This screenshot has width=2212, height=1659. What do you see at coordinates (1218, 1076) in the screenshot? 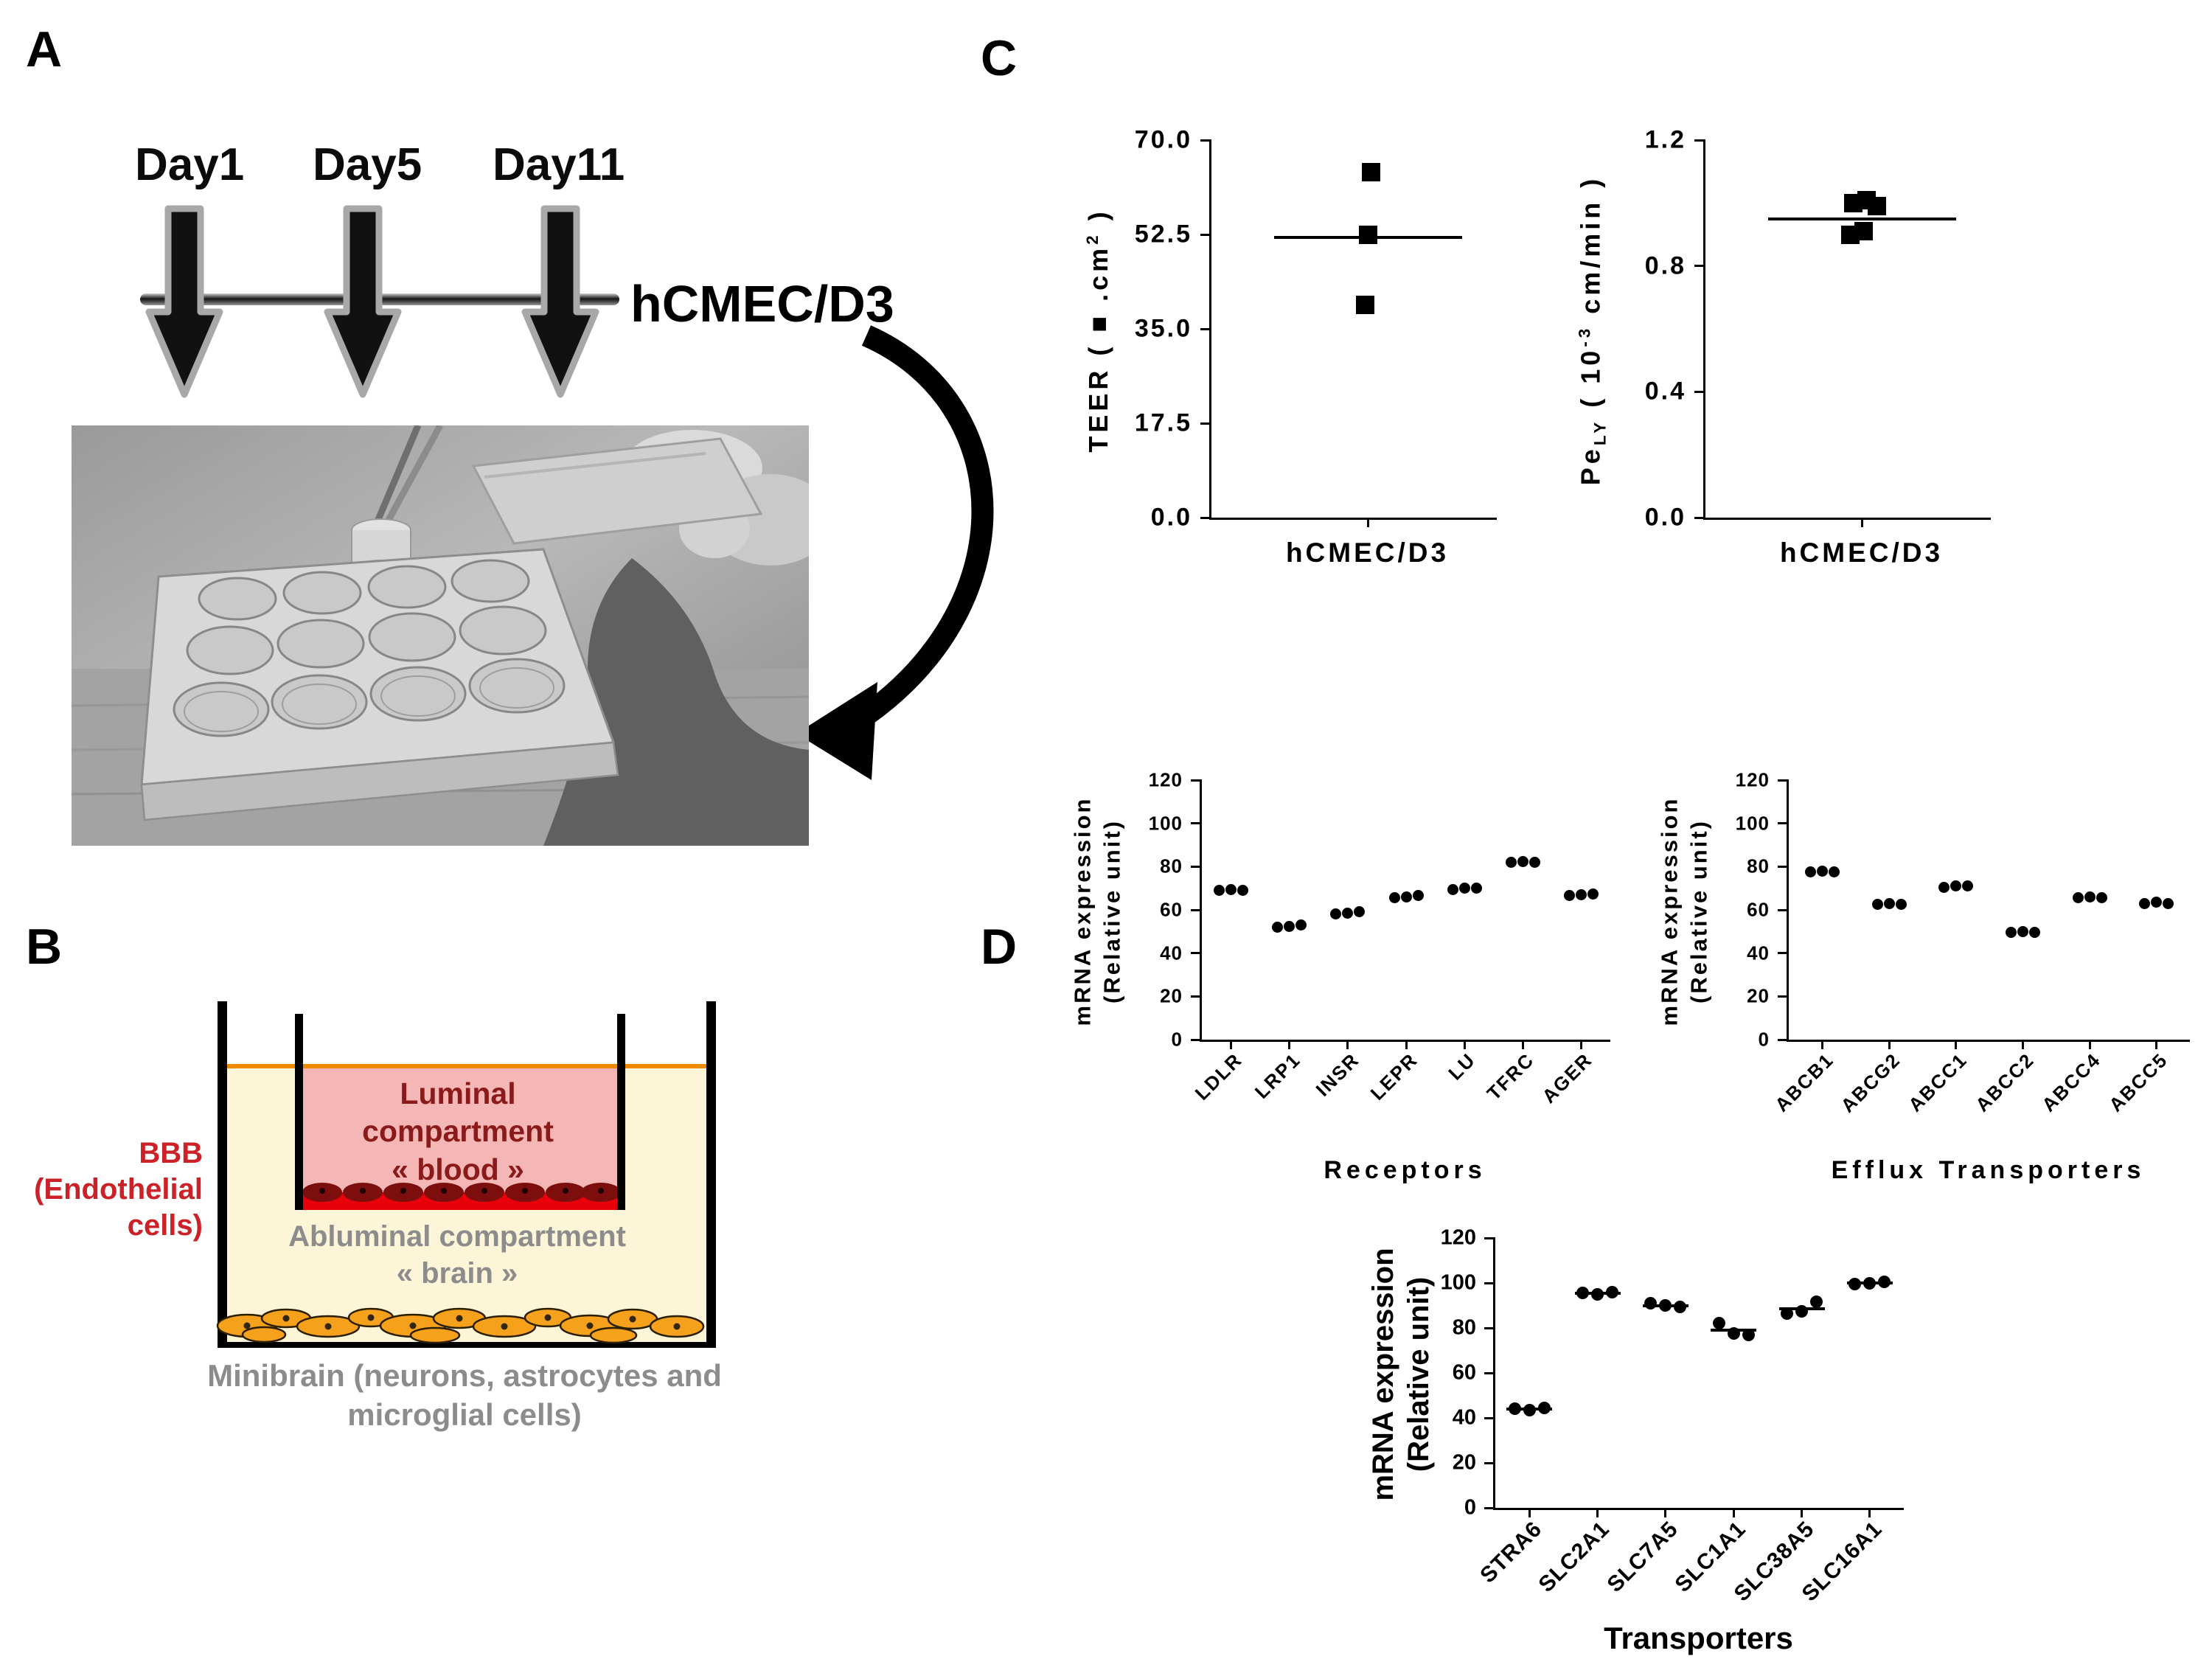
I see `x-category-label: LDLR` at bounding box center [1218, 1076].